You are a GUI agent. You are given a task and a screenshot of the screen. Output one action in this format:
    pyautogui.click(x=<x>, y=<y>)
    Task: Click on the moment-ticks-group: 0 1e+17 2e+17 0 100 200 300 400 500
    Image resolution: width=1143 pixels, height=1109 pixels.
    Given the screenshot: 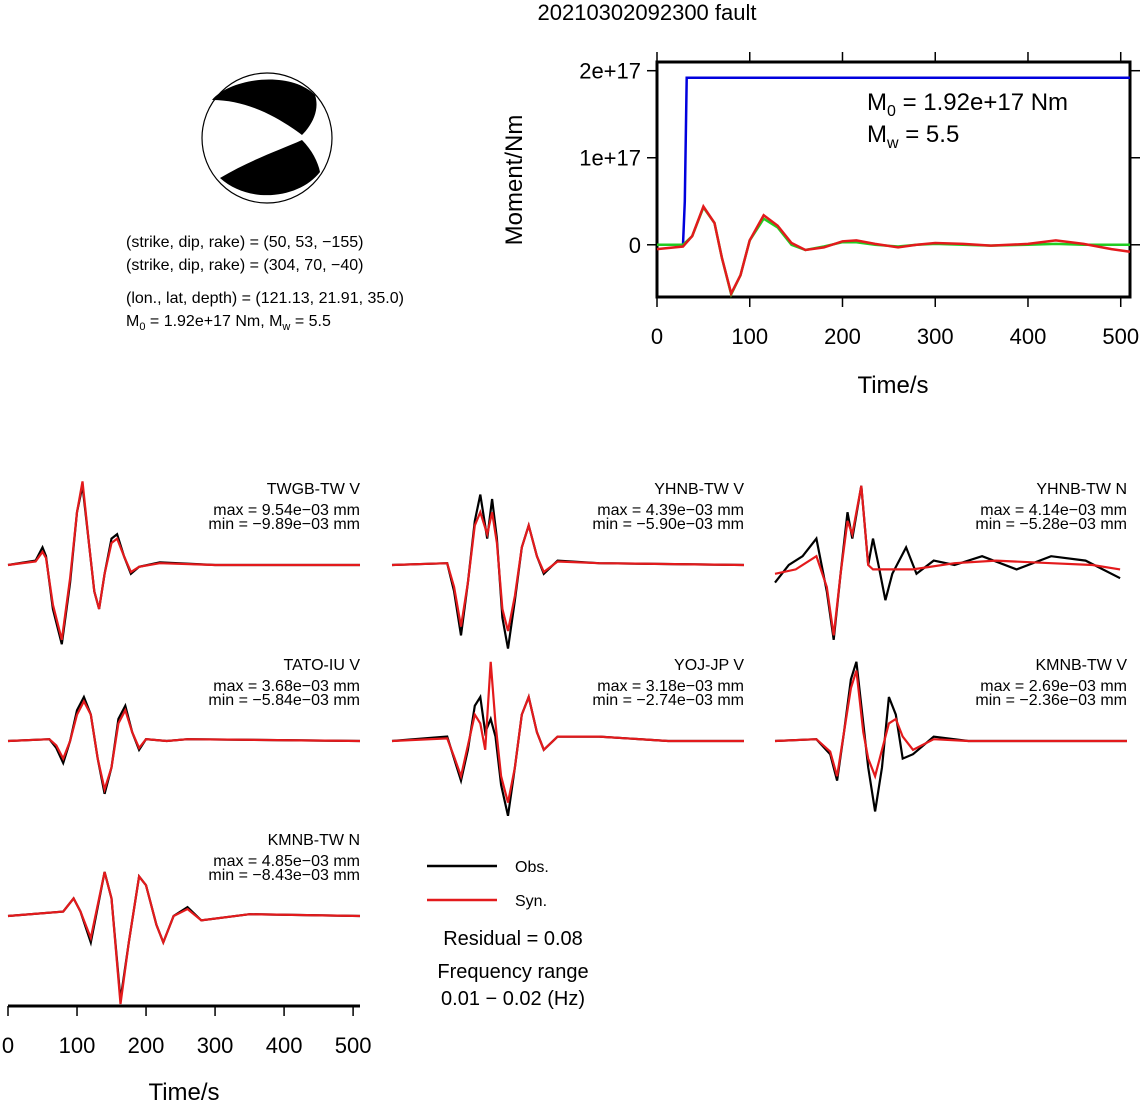 What is the action you would take?
    pyautogui.click(x=859, y=200)
    